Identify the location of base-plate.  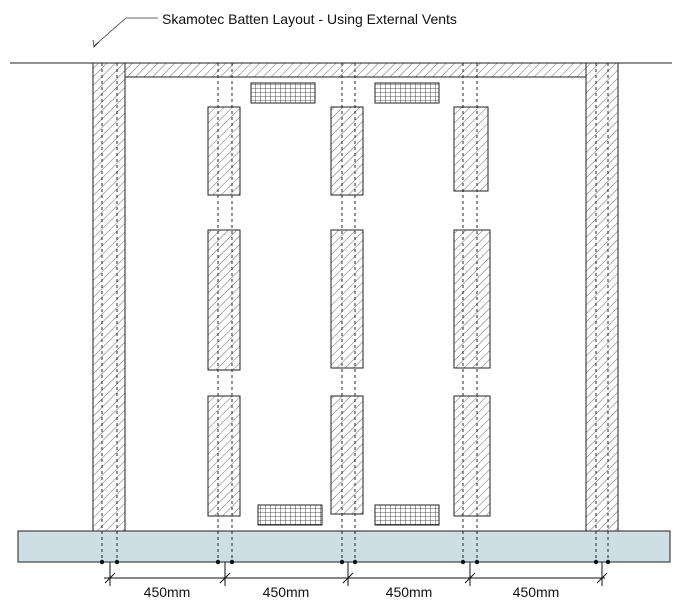
(344, 546).